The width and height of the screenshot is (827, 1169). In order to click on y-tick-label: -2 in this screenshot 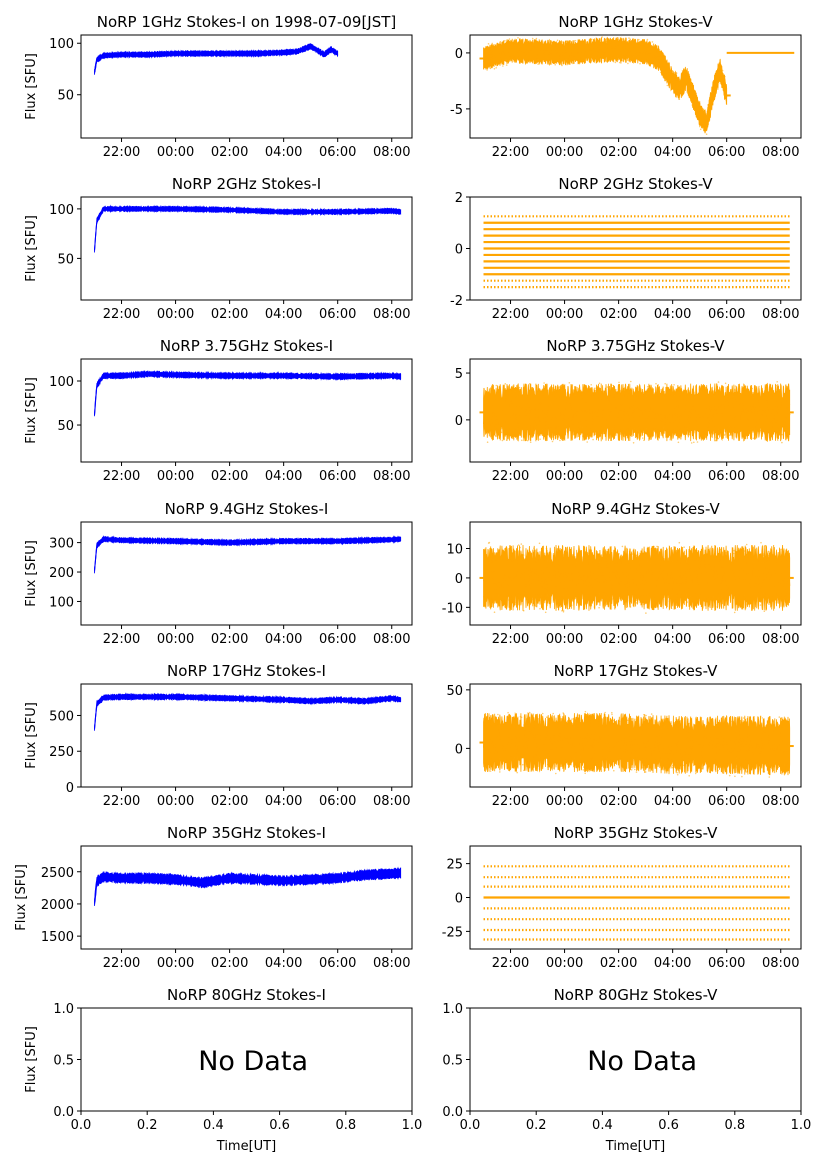, I will do `click(456, 301)`.